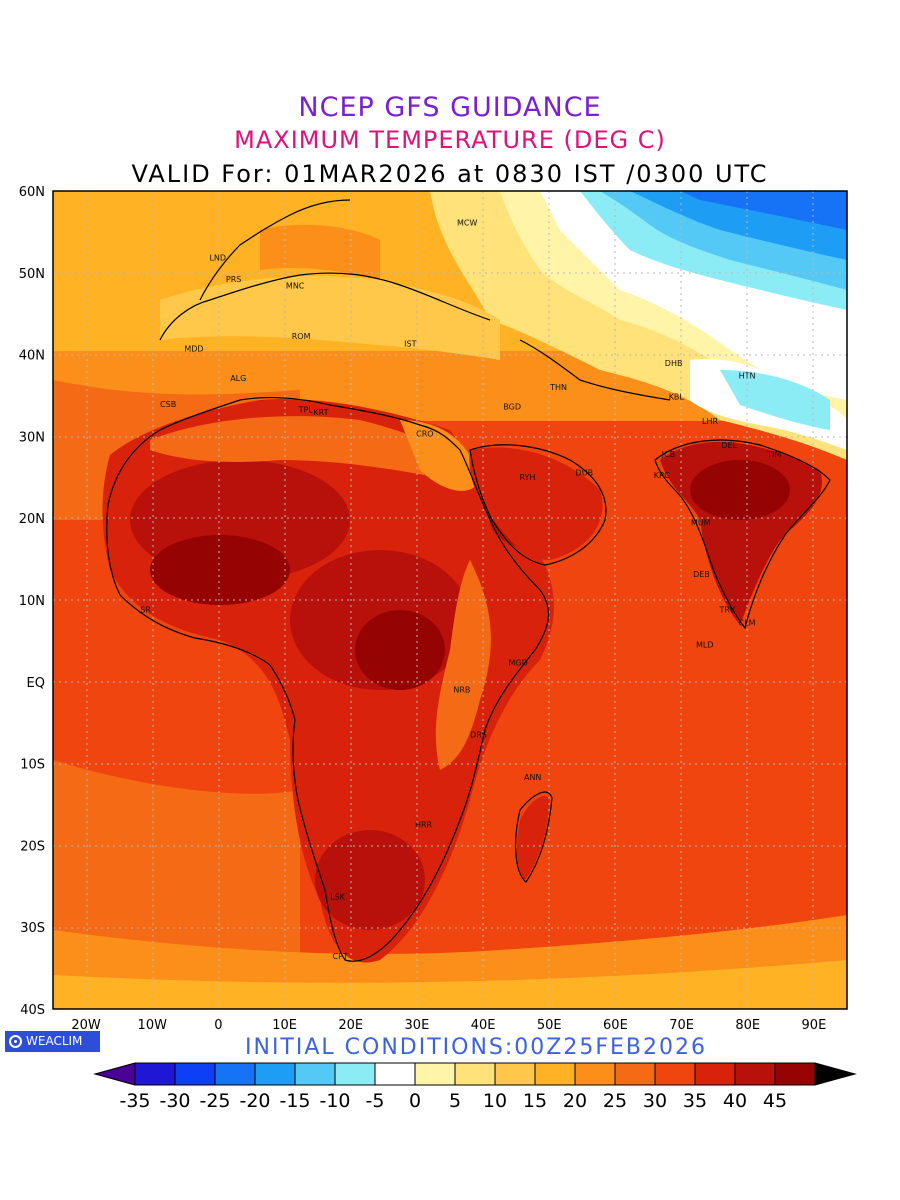 This screenshot has height=1200, width=900. Describe the element at coordinates (32, 192) in the screenshot. I see `lat-tick-label: 60N` at that location.